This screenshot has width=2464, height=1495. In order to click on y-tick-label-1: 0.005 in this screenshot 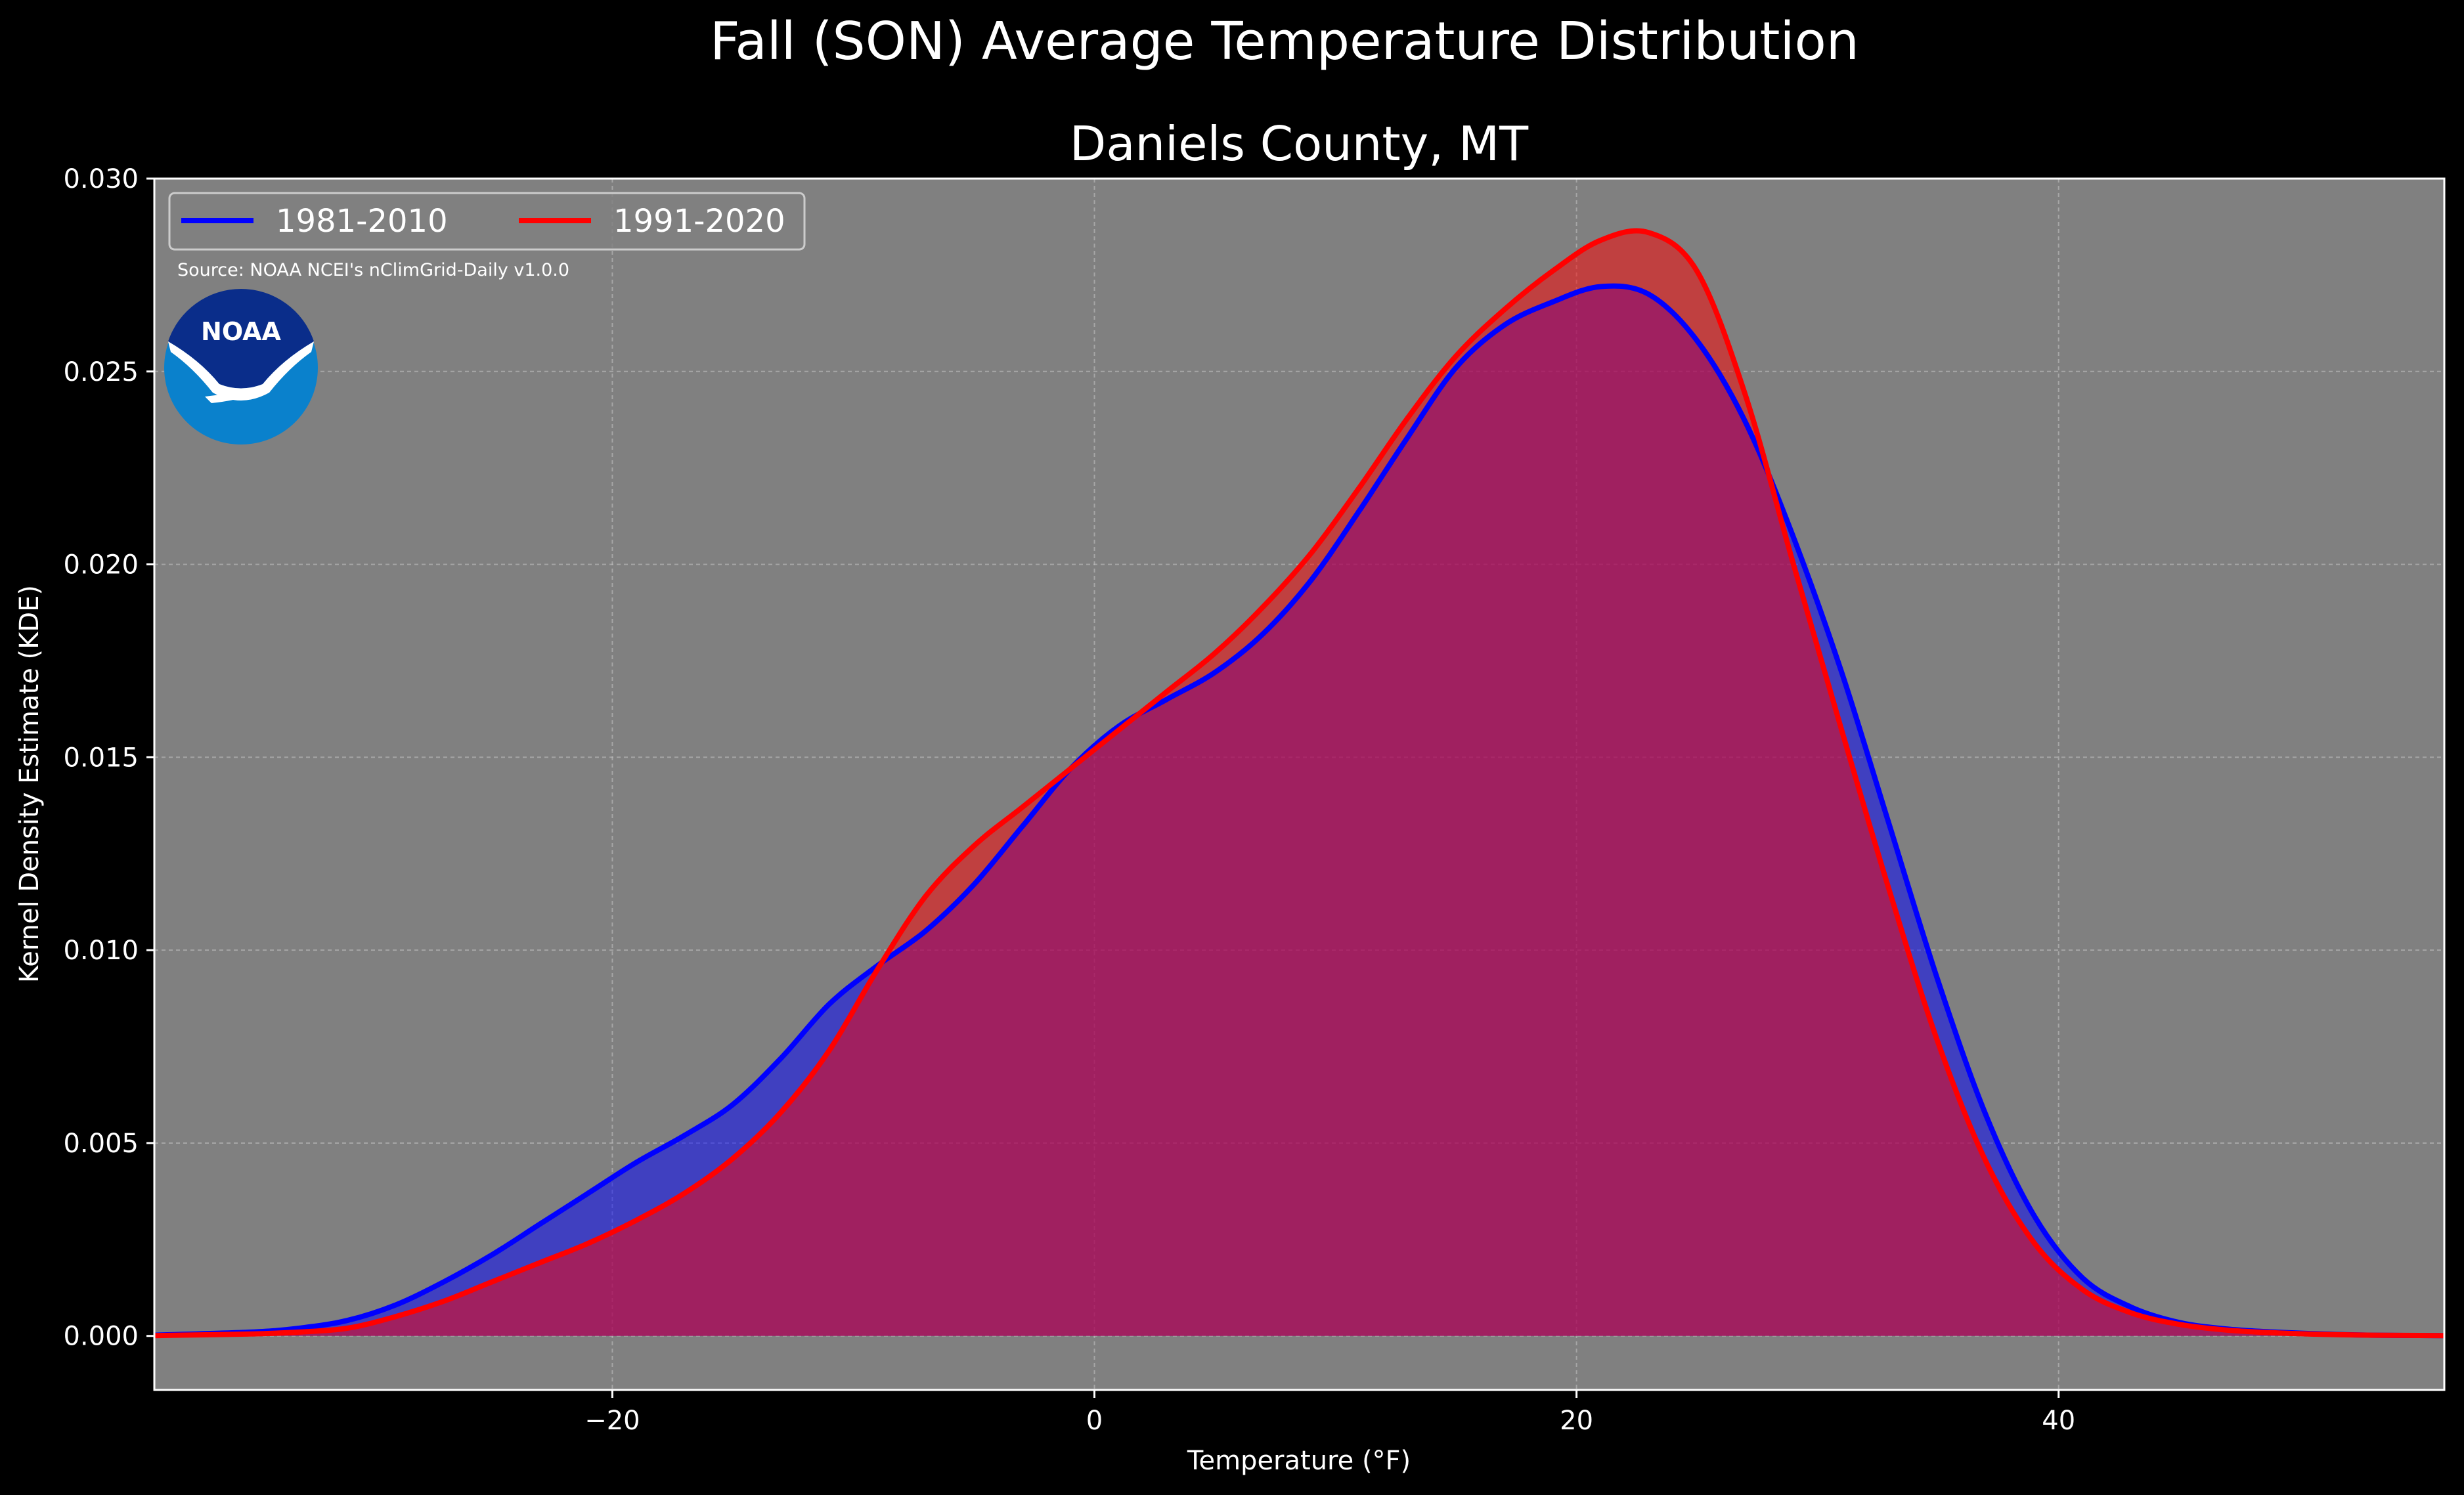, I will do `click(101, 1144)`.